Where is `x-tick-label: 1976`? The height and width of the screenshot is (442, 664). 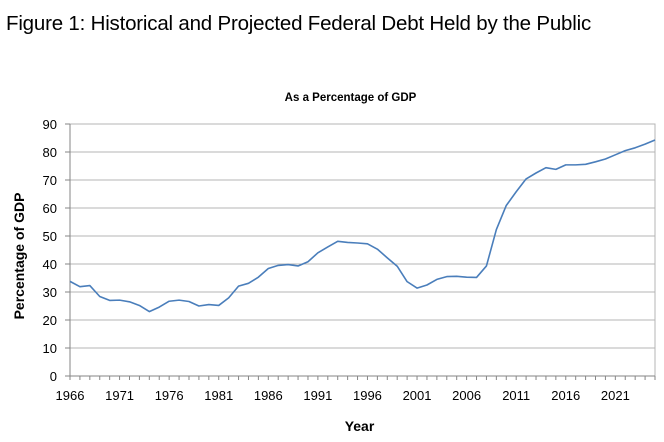 x-tick-label: 1976 is located at coordinates (169, 395).